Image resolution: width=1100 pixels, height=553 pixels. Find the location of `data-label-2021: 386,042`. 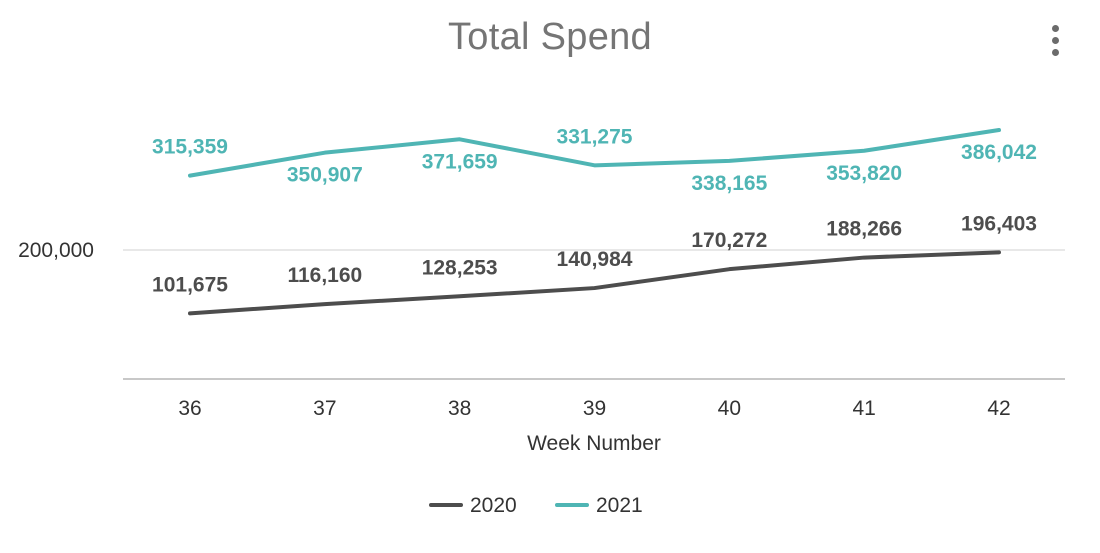

data-label-2021: 386,042 is located at coordinates (999, 152).